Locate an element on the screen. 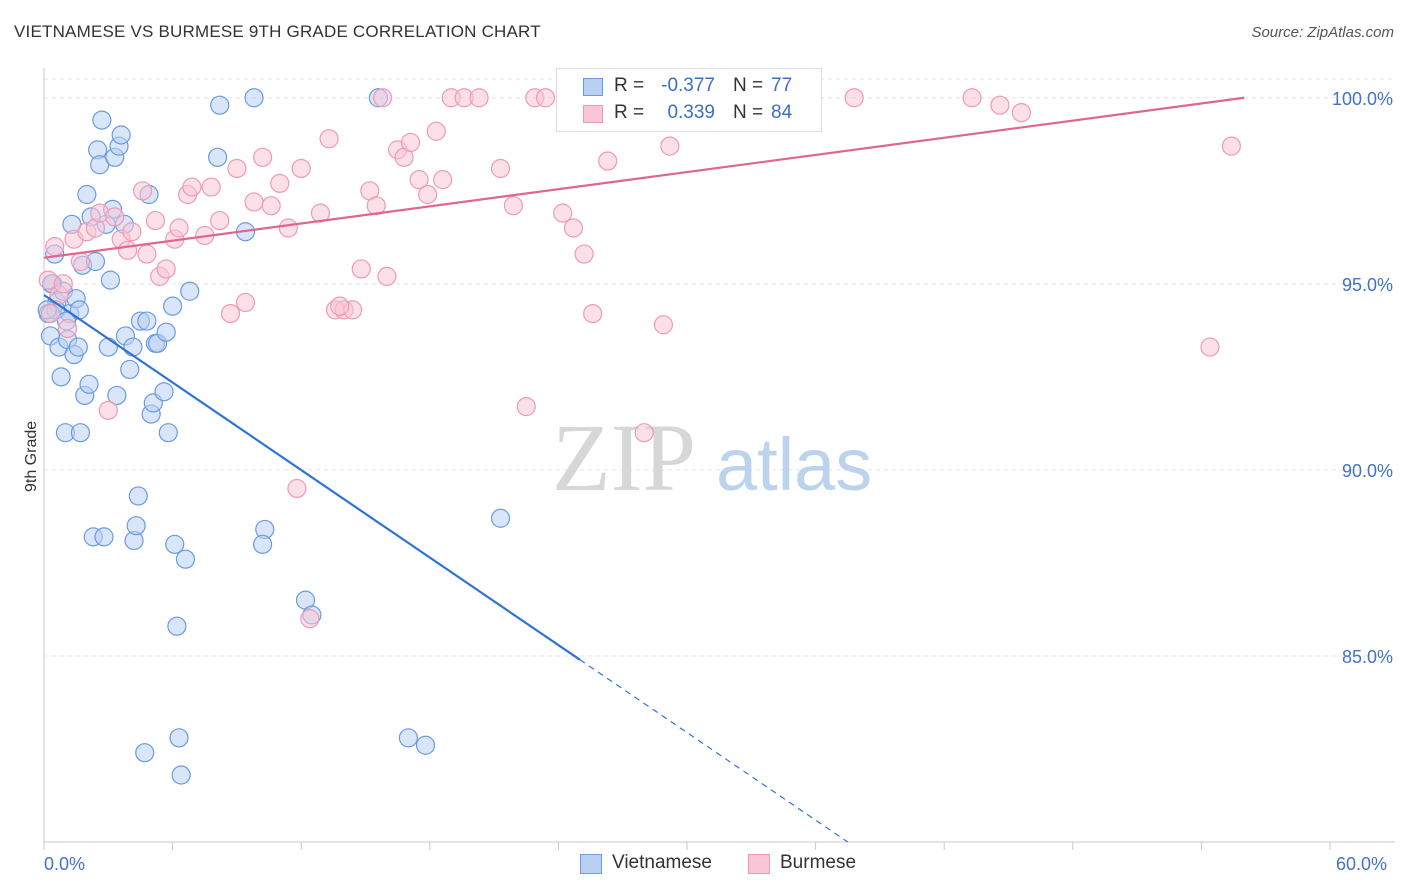 The image size is (1406, 892). watermark: ZIP atlas is located at coordinates (712, 457).